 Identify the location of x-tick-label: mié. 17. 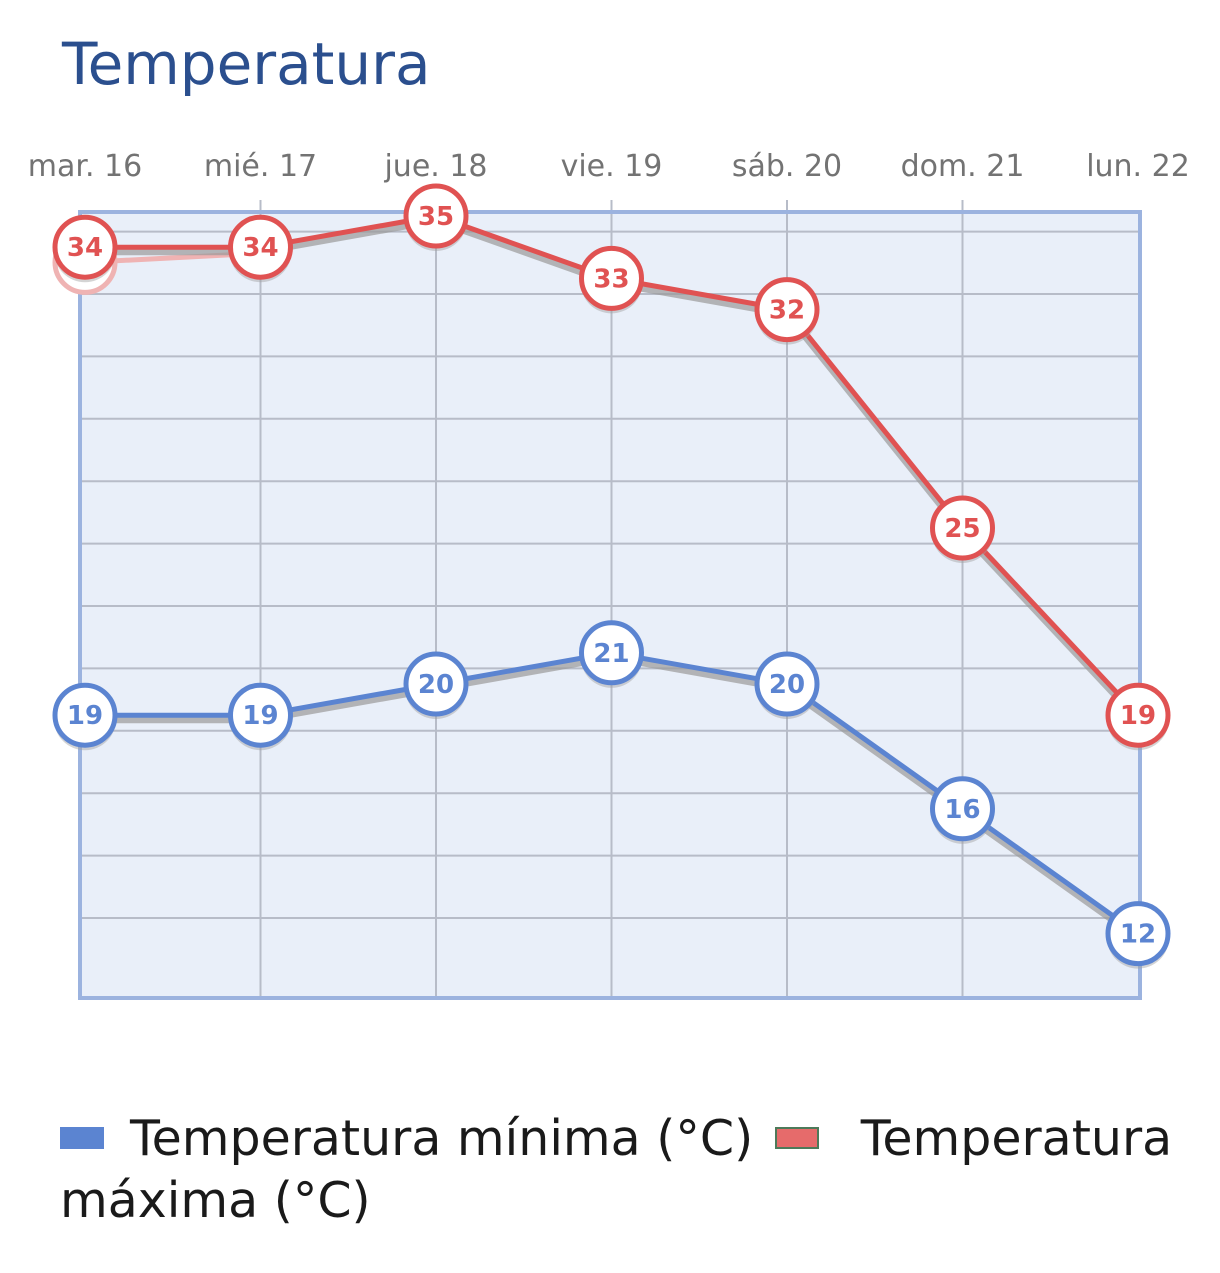
(260, 166).